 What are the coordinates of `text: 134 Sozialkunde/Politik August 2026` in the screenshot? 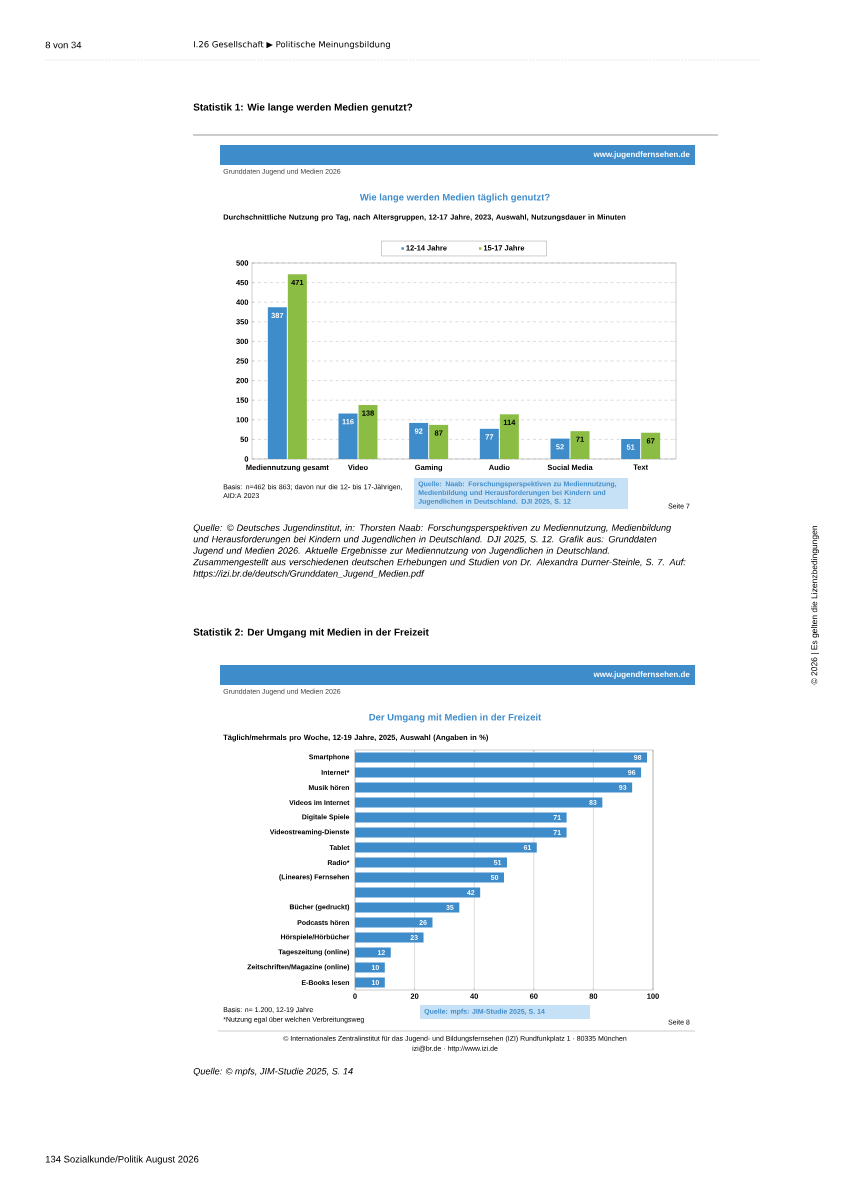 It's located at (122, 1160).